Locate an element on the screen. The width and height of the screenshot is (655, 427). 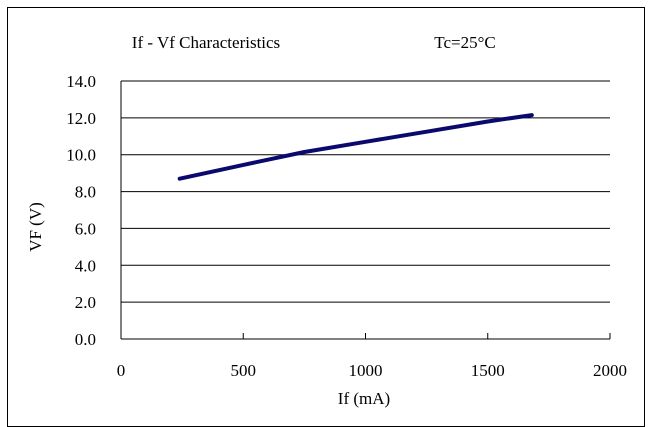
y-tick-label: 14.0 is located at coordinates (81, 81).